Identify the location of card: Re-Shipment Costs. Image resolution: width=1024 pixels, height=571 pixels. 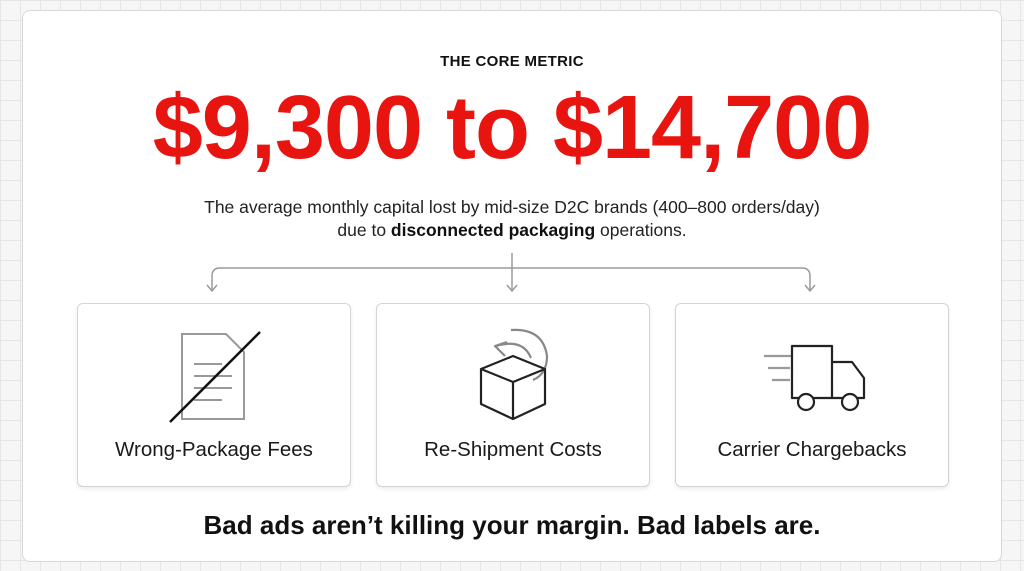
(513, 395).